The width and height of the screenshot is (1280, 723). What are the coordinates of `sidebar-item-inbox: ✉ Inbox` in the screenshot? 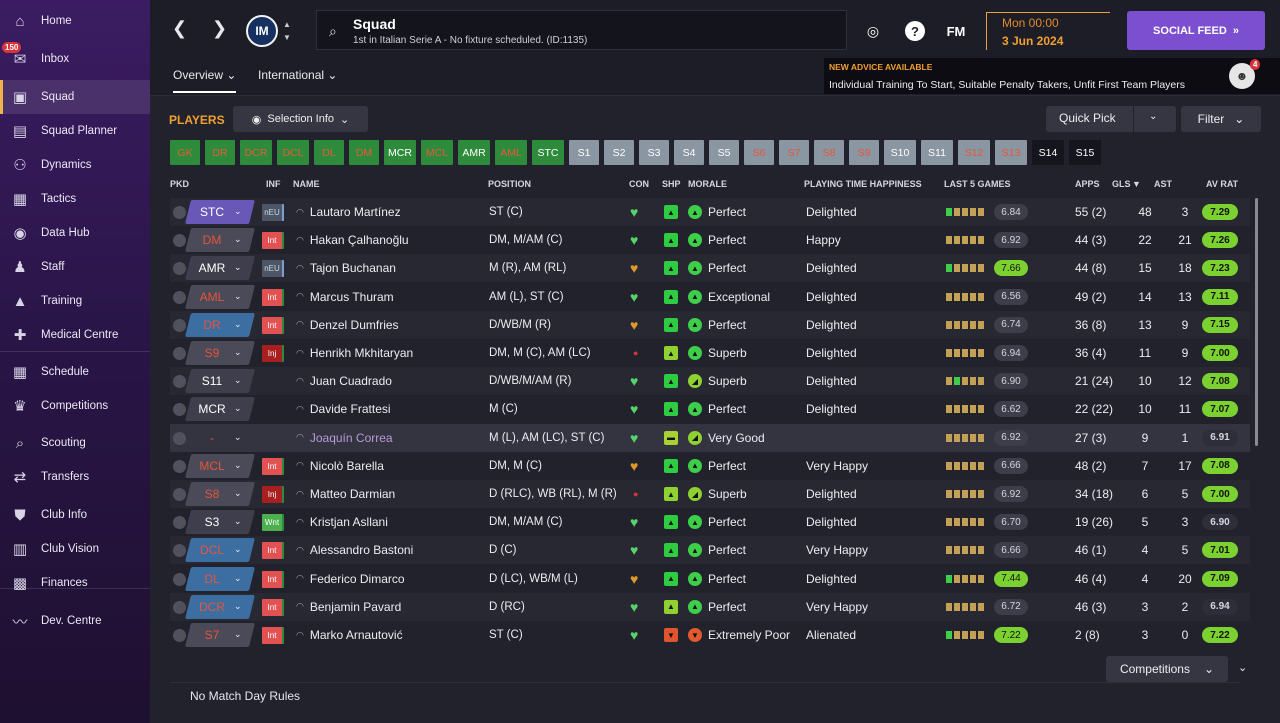 It's located at (75, 59).